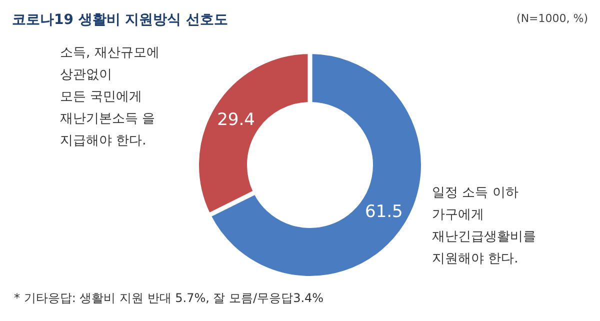 Image resolution: width=600 pixels, height=321 pixels. I want to click on slice-label: 소득, 재산규모에 상관없이 모든 국민에게 재난기본소득 을 지급해야 한다., so click(110, 97).